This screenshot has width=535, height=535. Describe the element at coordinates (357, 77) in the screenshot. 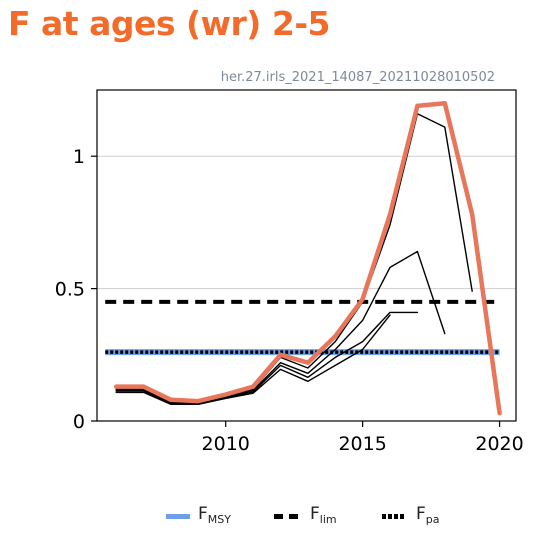

I see `chart-subtitle: her.27.irls_2021_14087_20211028010502` at that location.